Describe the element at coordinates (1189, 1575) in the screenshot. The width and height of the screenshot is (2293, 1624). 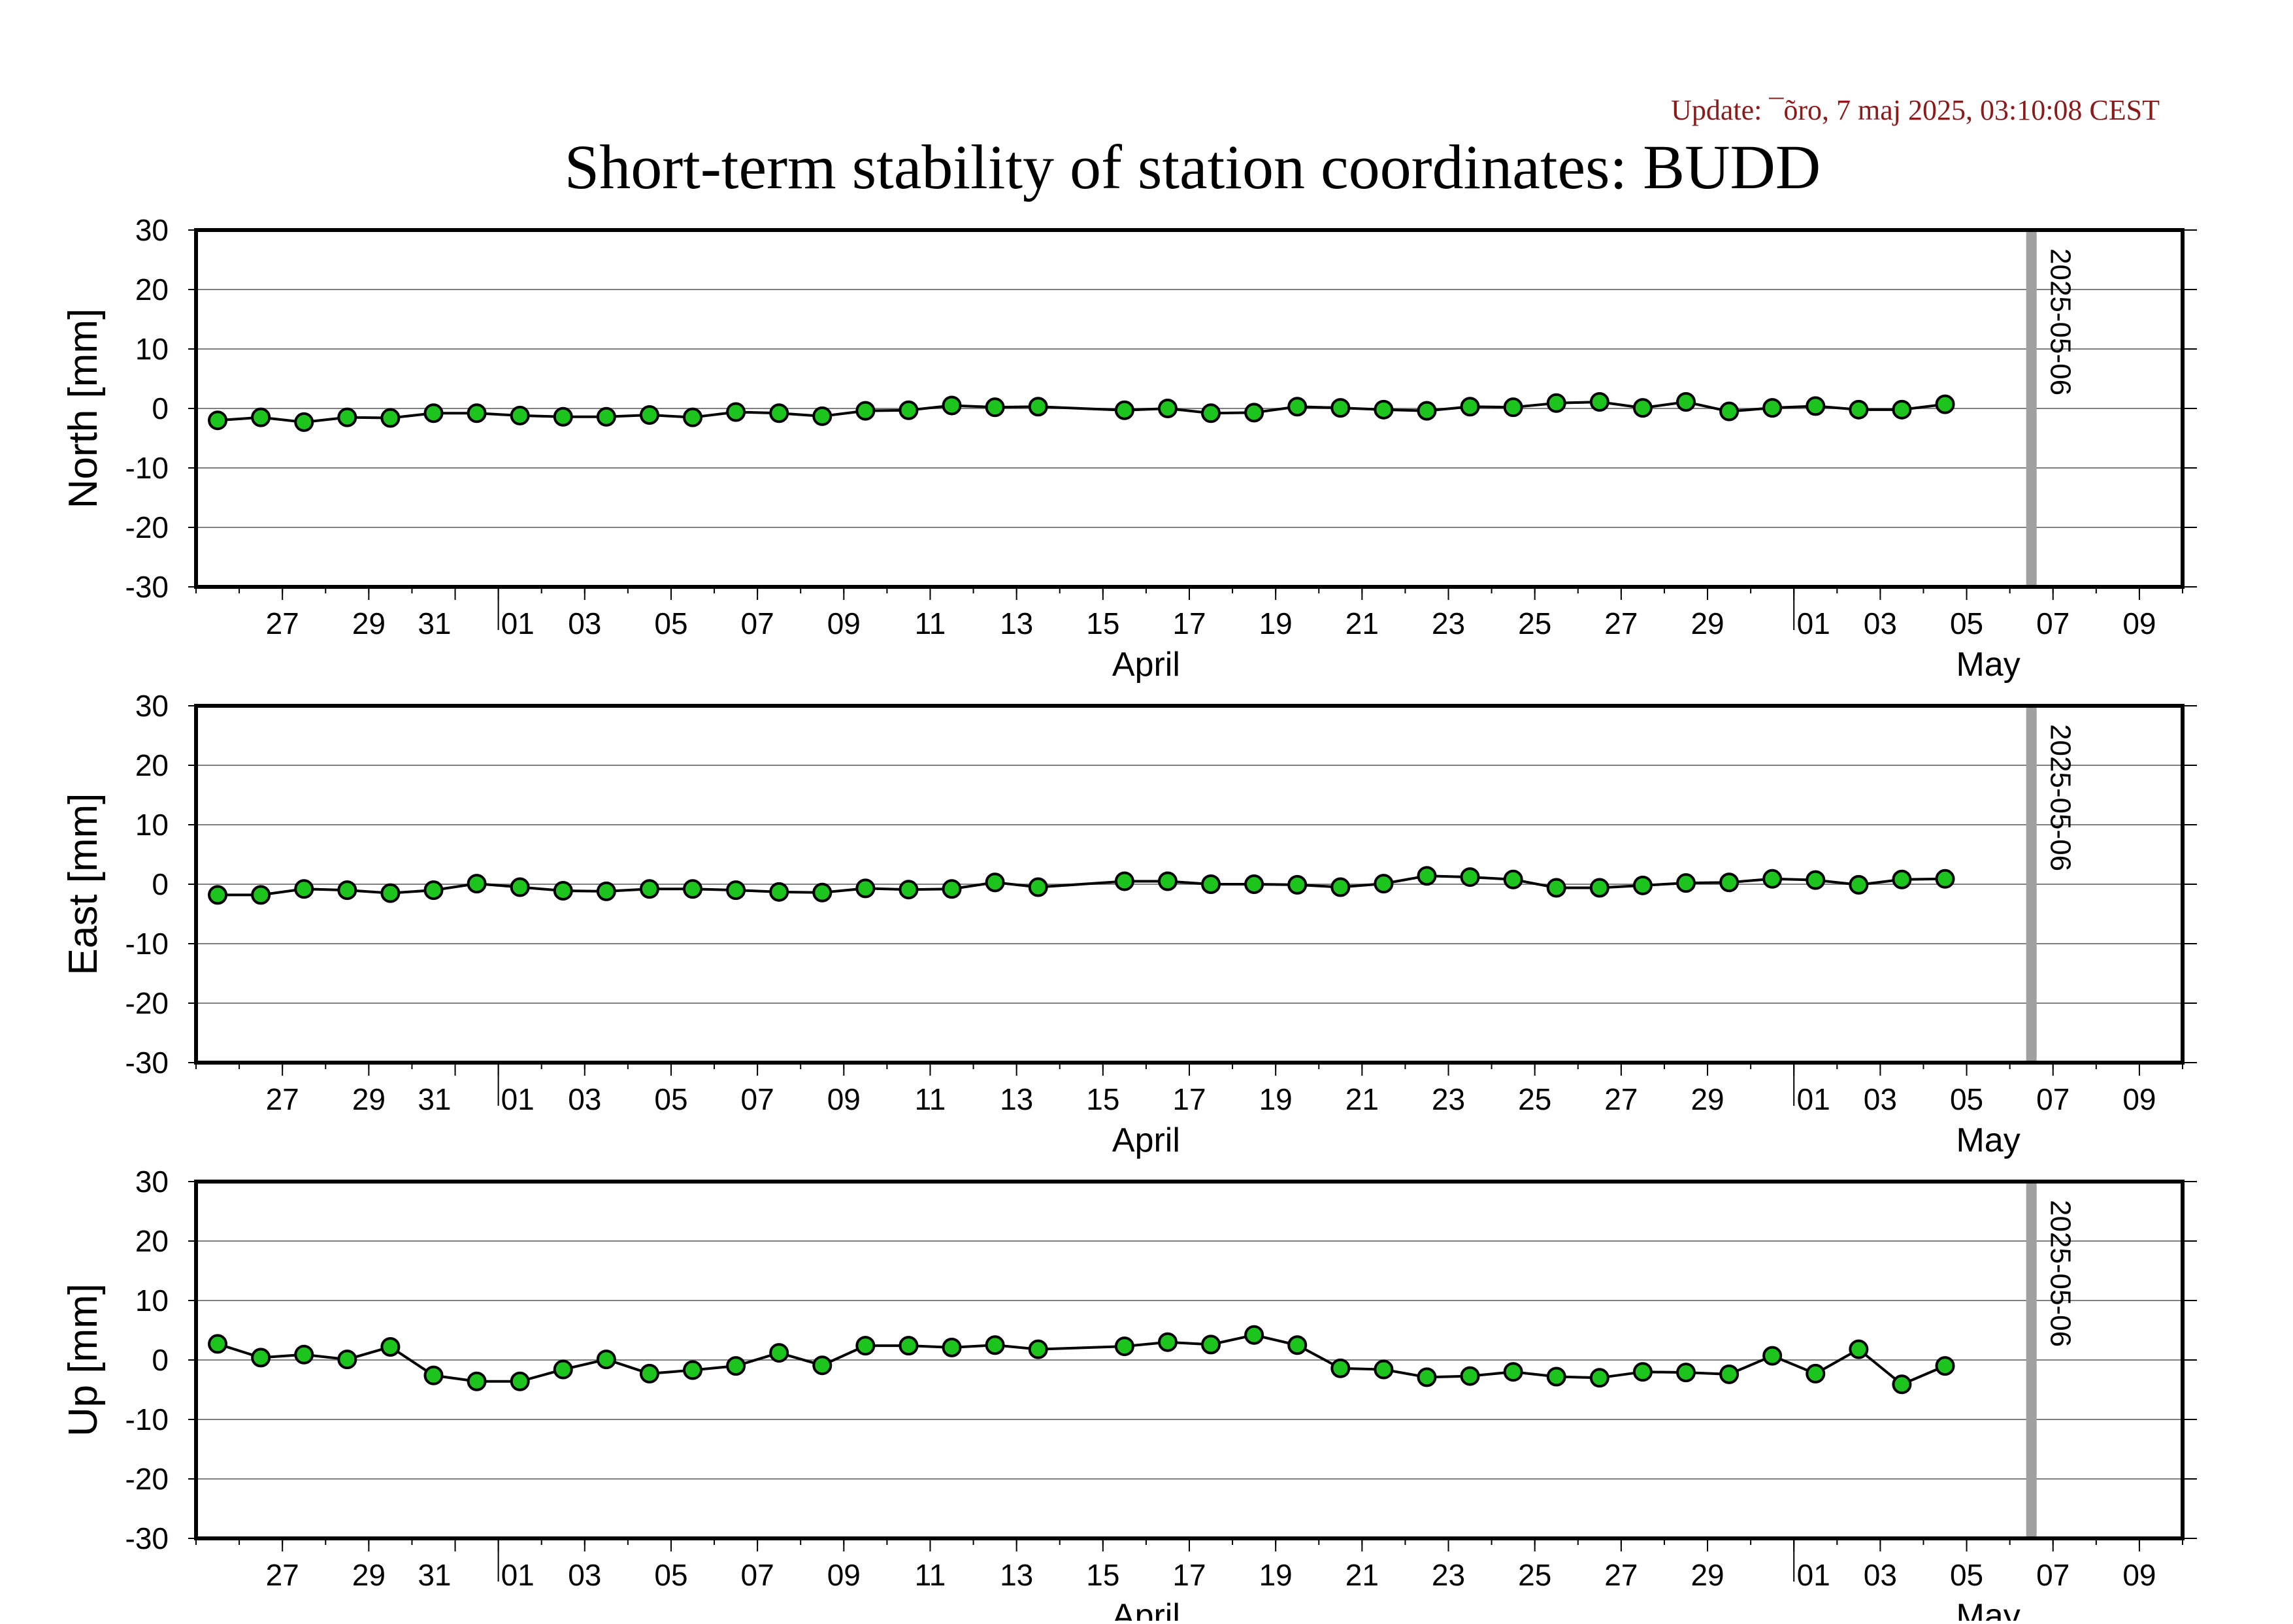
I see `x-tick-label: 17` at that location.